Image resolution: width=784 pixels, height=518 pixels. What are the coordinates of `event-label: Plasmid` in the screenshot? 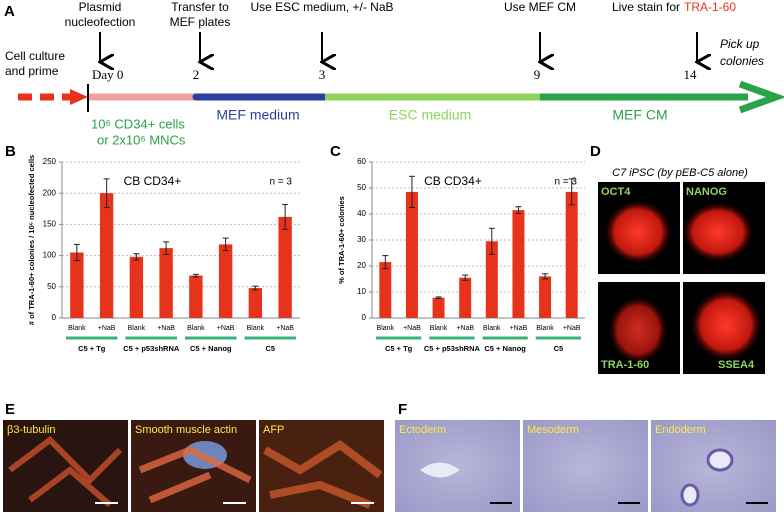 It's located at (100, 7).